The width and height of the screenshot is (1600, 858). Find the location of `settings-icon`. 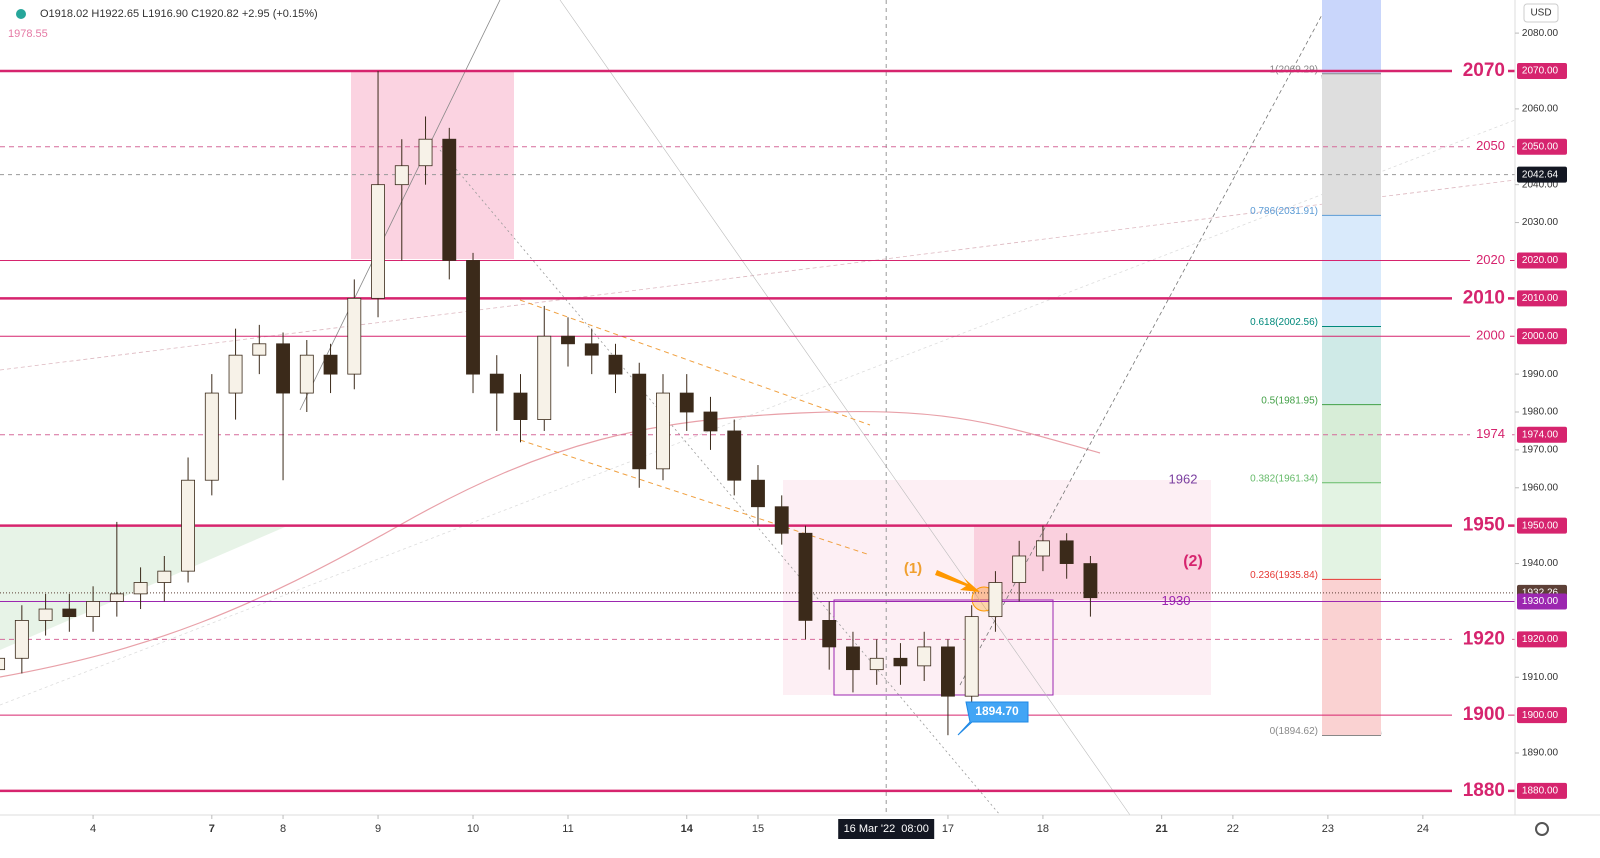

settings-icon is located at coordinates (1542, 829).